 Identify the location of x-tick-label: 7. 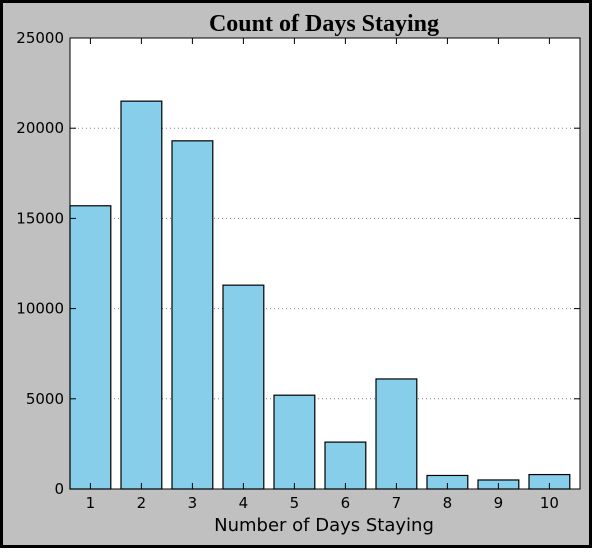
(397, 503).